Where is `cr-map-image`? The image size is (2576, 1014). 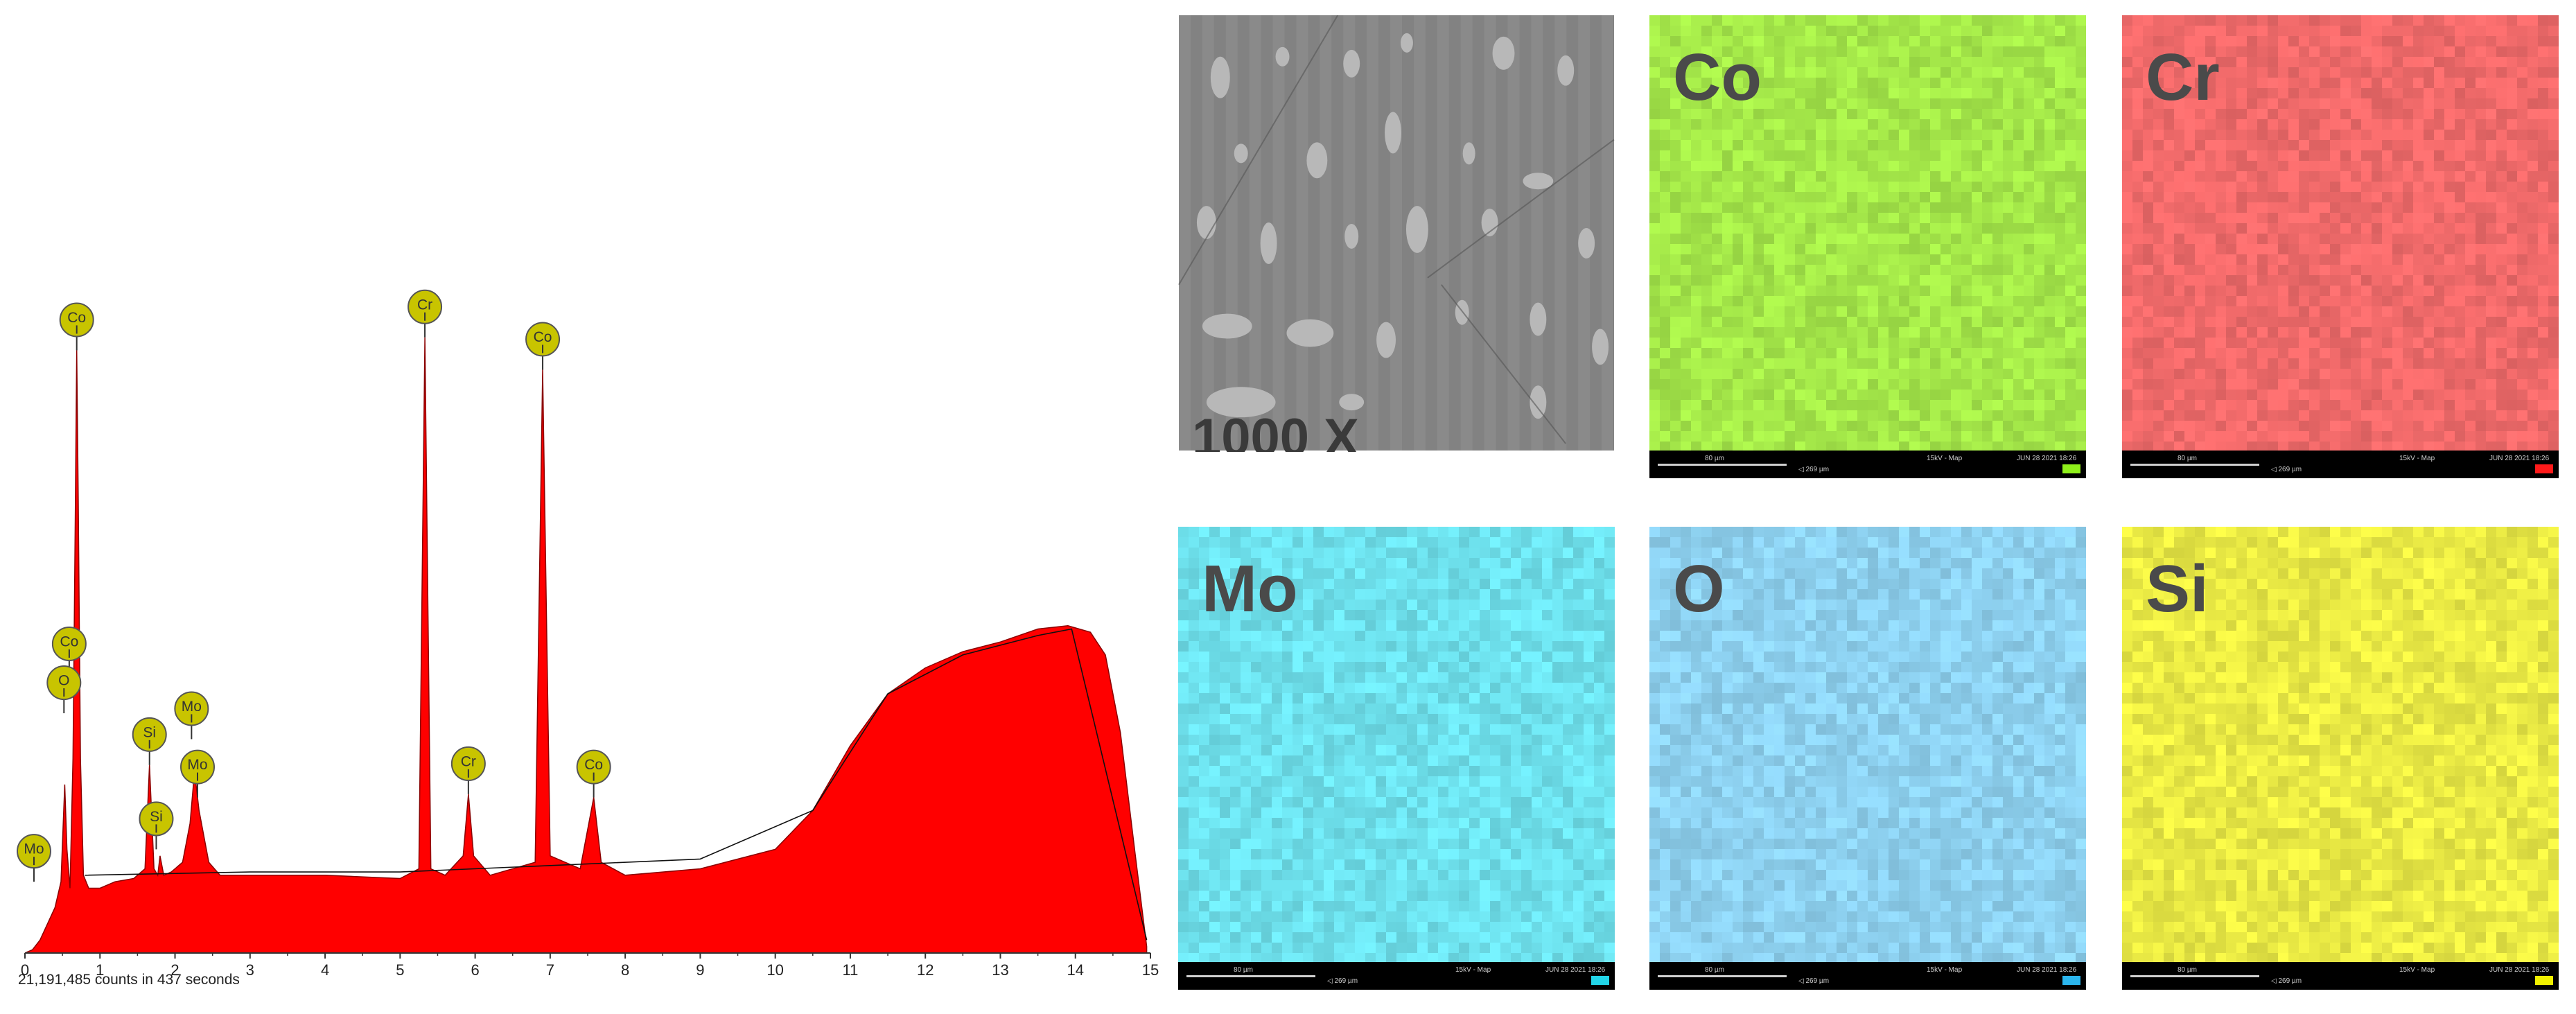
cr-map-image is located at coordinates (2340, 233).